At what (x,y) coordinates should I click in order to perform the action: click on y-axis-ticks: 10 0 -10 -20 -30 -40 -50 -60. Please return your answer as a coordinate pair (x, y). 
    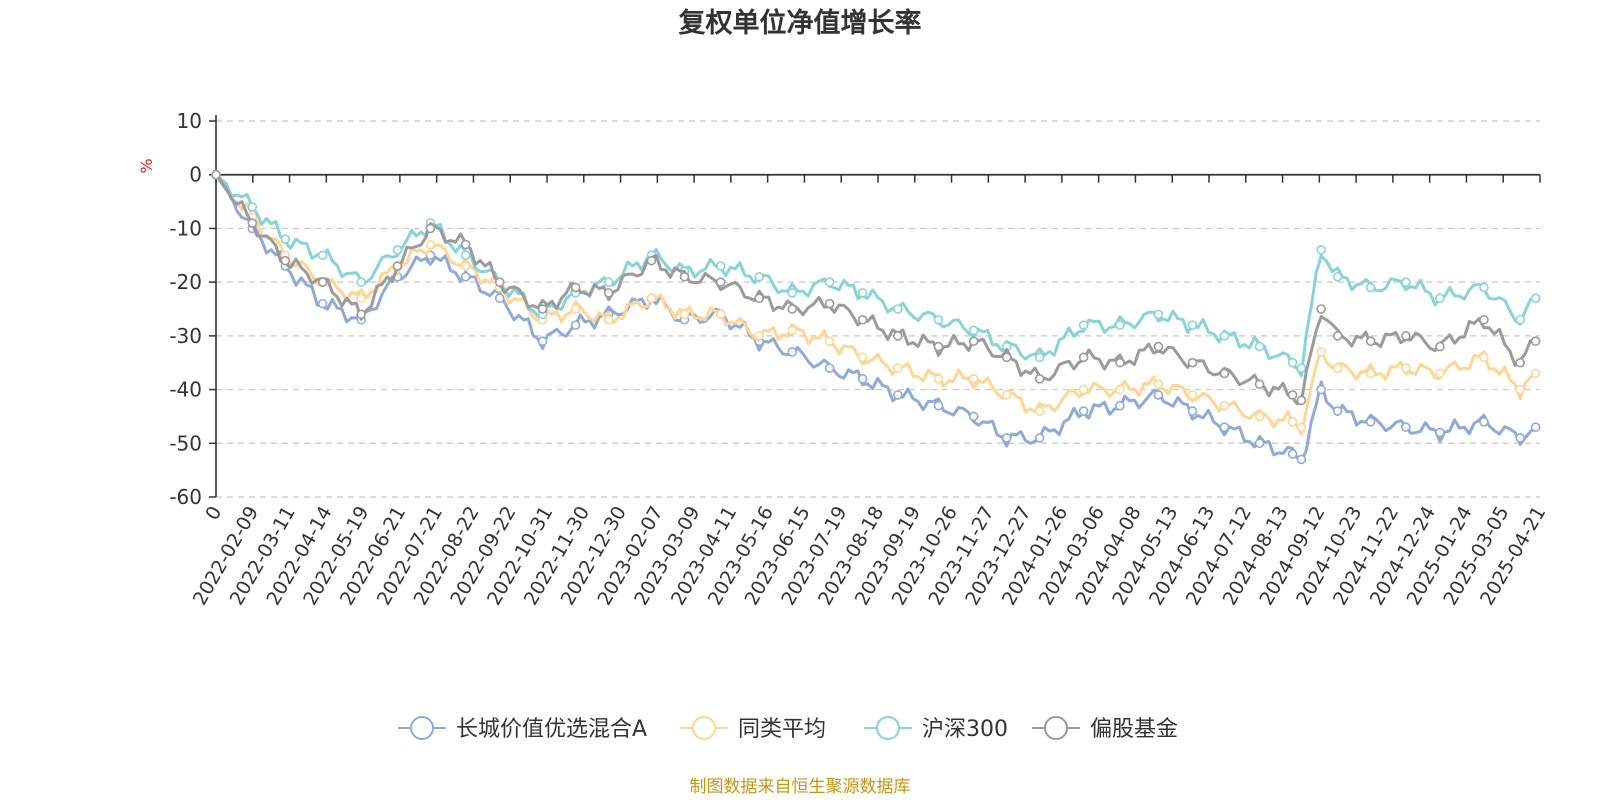
    Looking at the image, I should click on (192, 309).